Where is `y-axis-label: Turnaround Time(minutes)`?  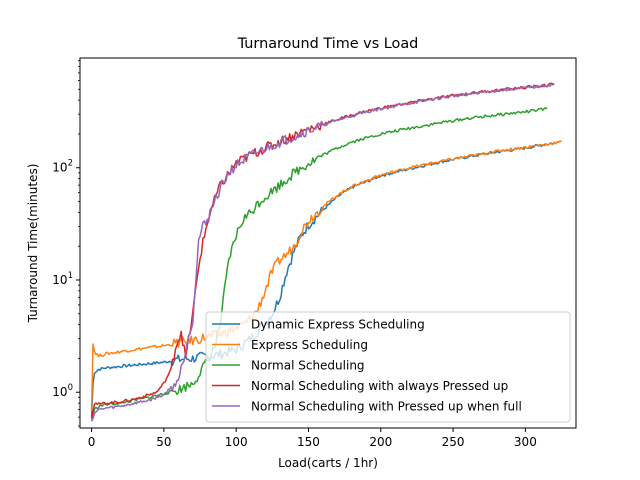 y-axis-label: Turnaround Time(minutes) is located at coordinates (33, 244).